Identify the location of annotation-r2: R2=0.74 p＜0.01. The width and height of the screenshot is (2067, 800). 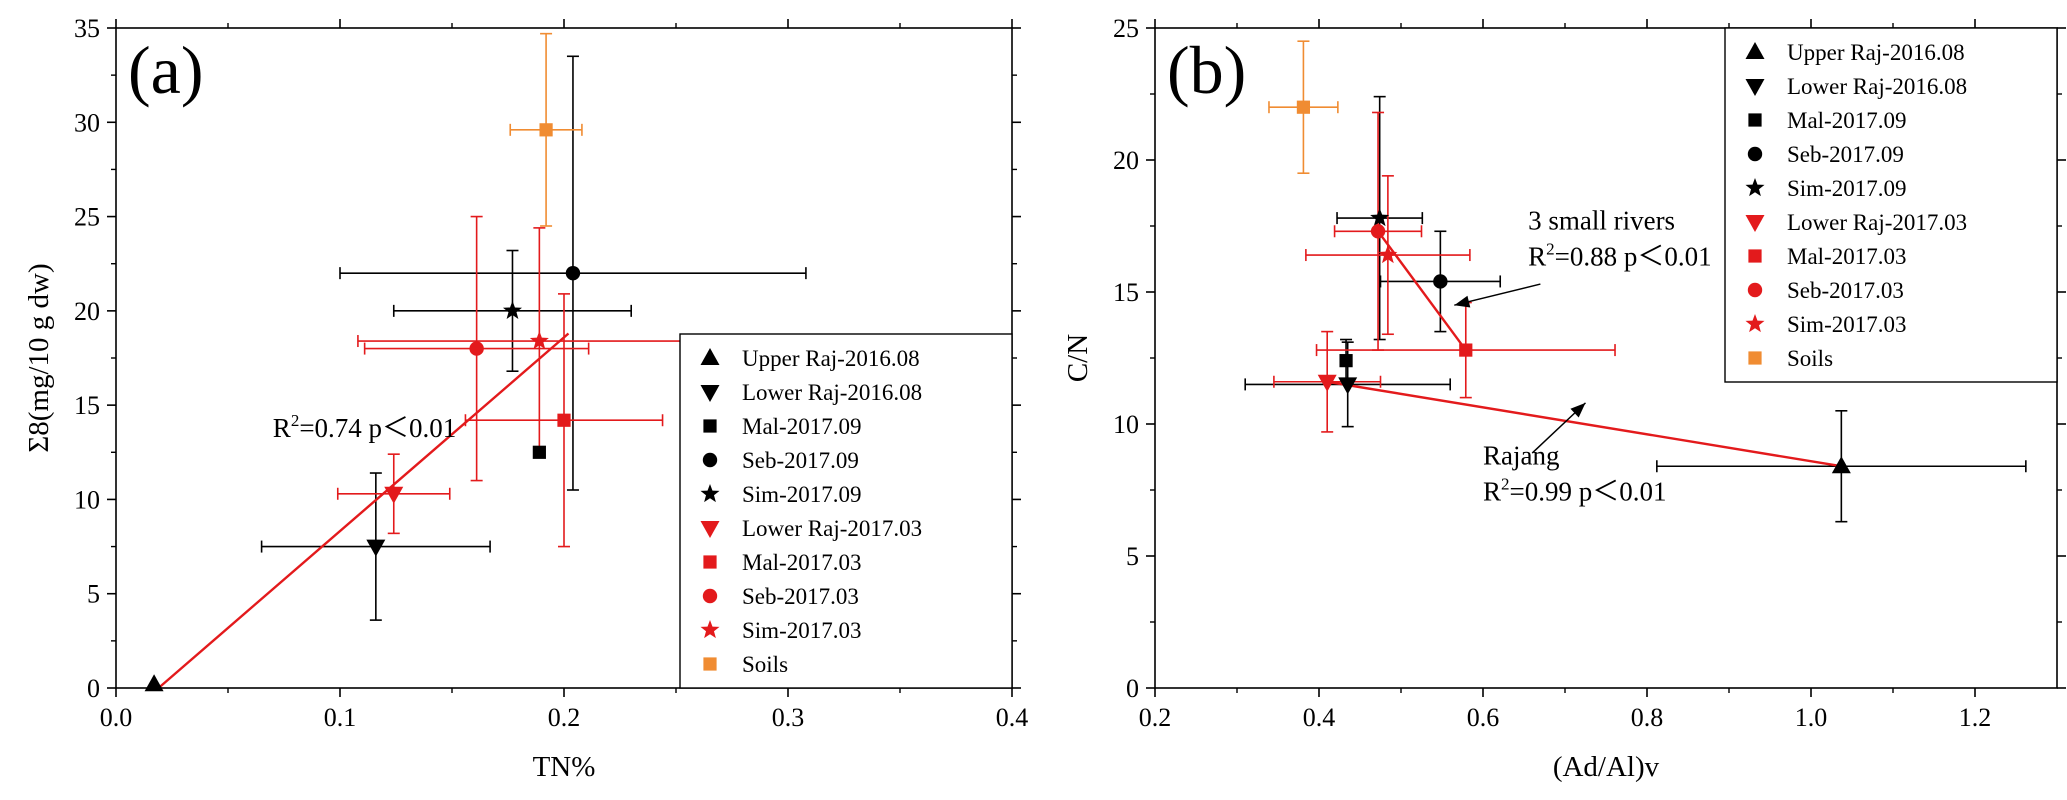
(365, 427).